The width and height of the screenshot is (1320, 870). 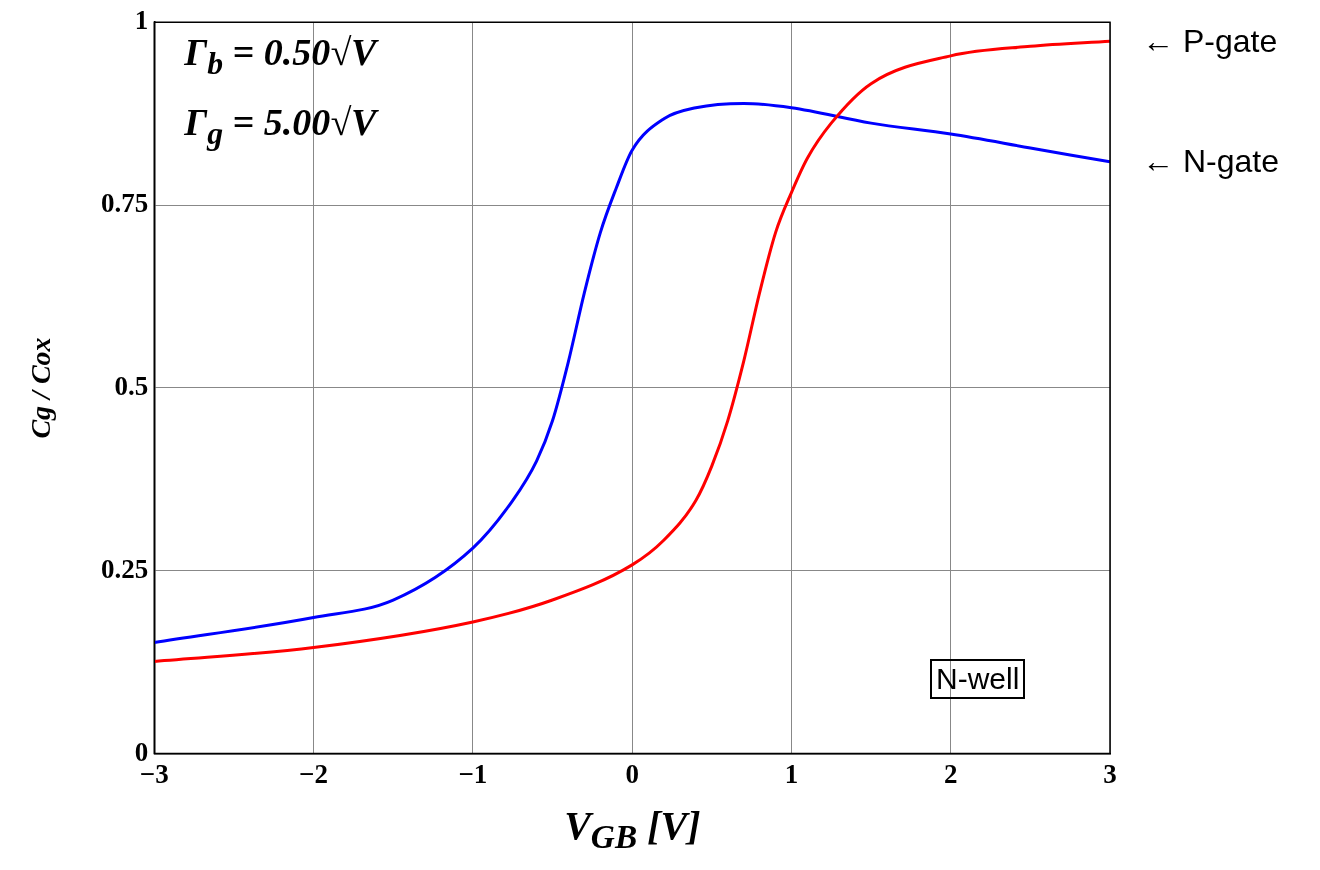 What do you see at coordinates (978, 678) in the screenshot?
I see `annotation: N-well` at bounding box center [978, 678].